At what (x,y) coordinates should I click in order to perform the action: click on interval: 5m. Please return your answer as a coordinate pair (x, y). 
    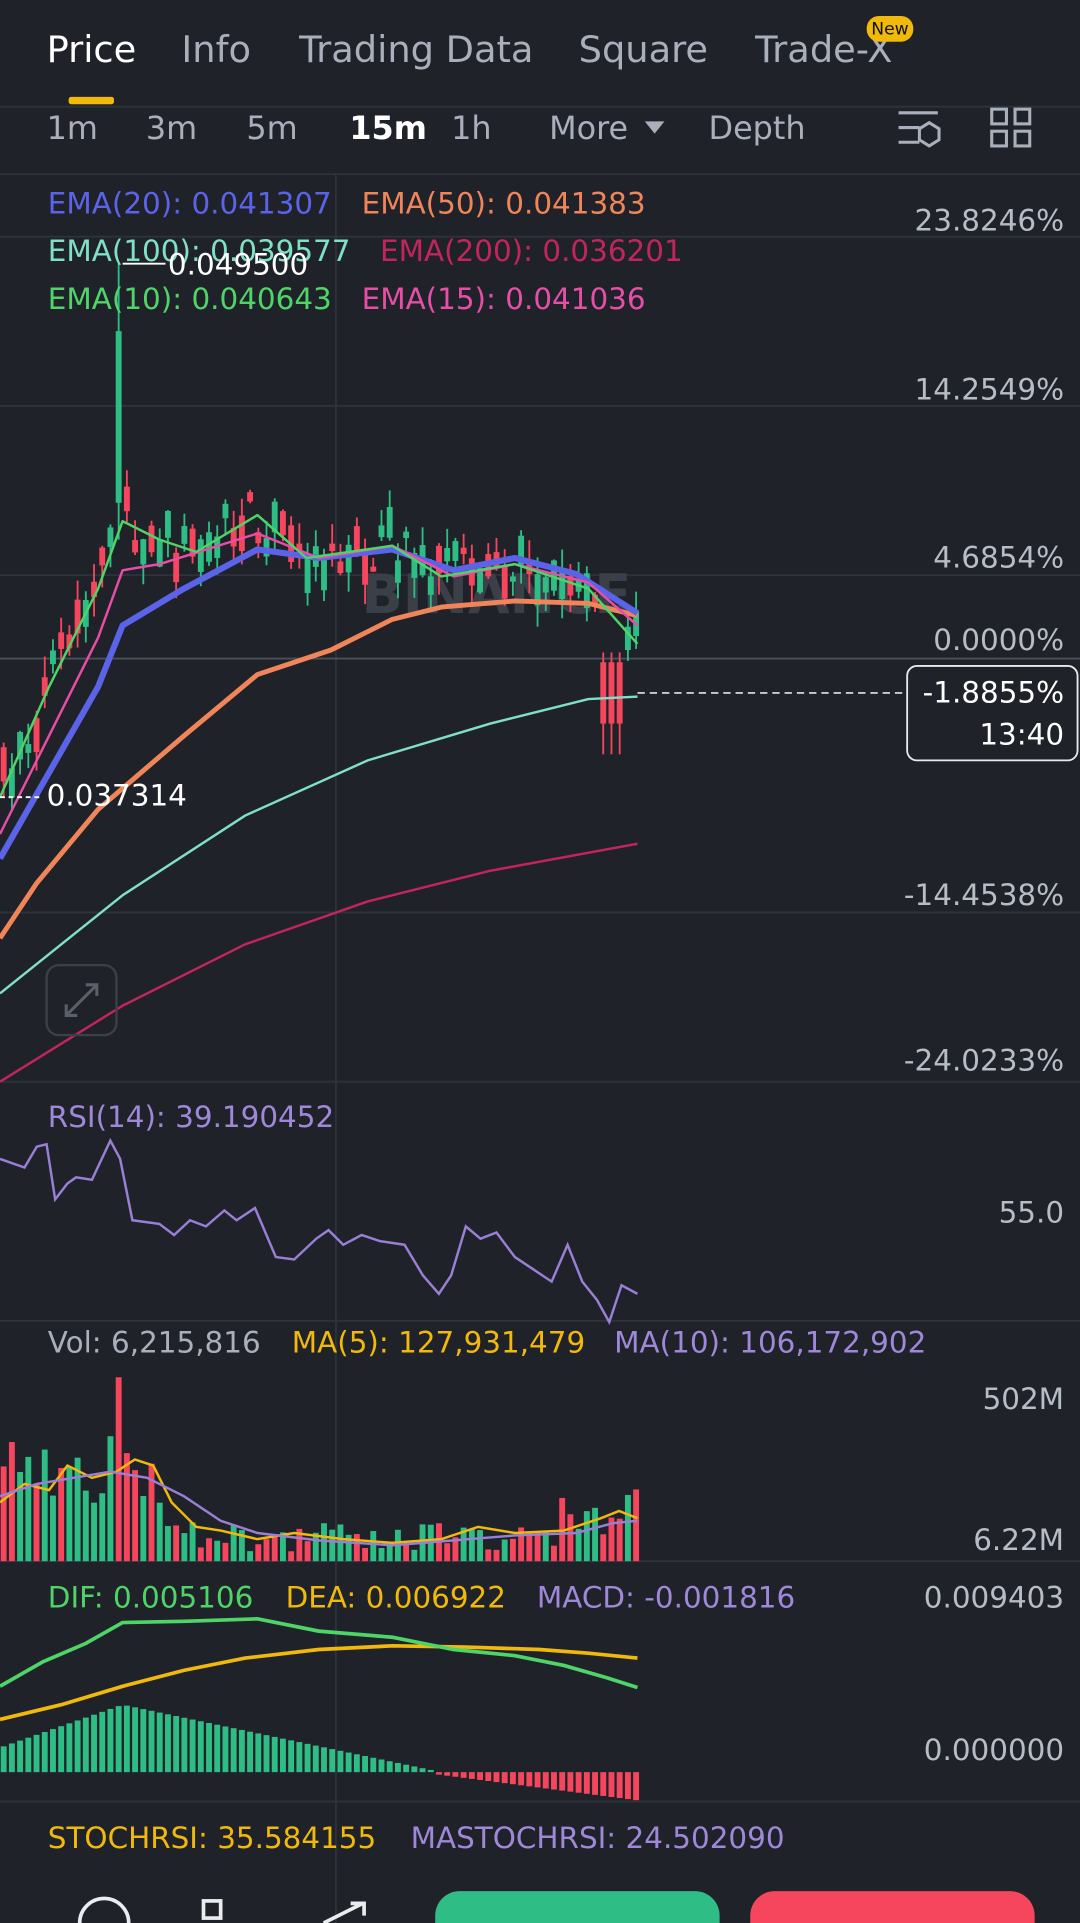
    Looking at the image, I should click on (271, 128).